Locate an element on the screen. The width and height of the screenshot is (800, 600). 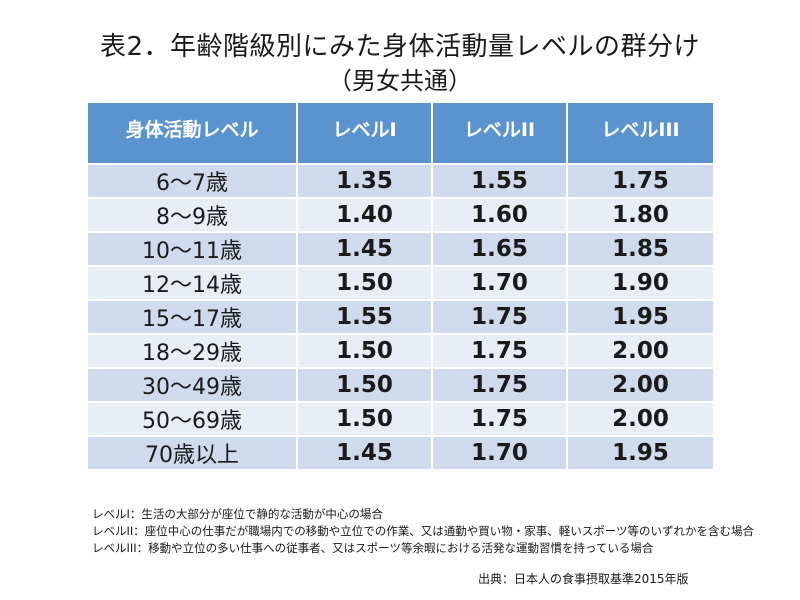
header-level-3: レベルIII is located at coordinates (640, 133).